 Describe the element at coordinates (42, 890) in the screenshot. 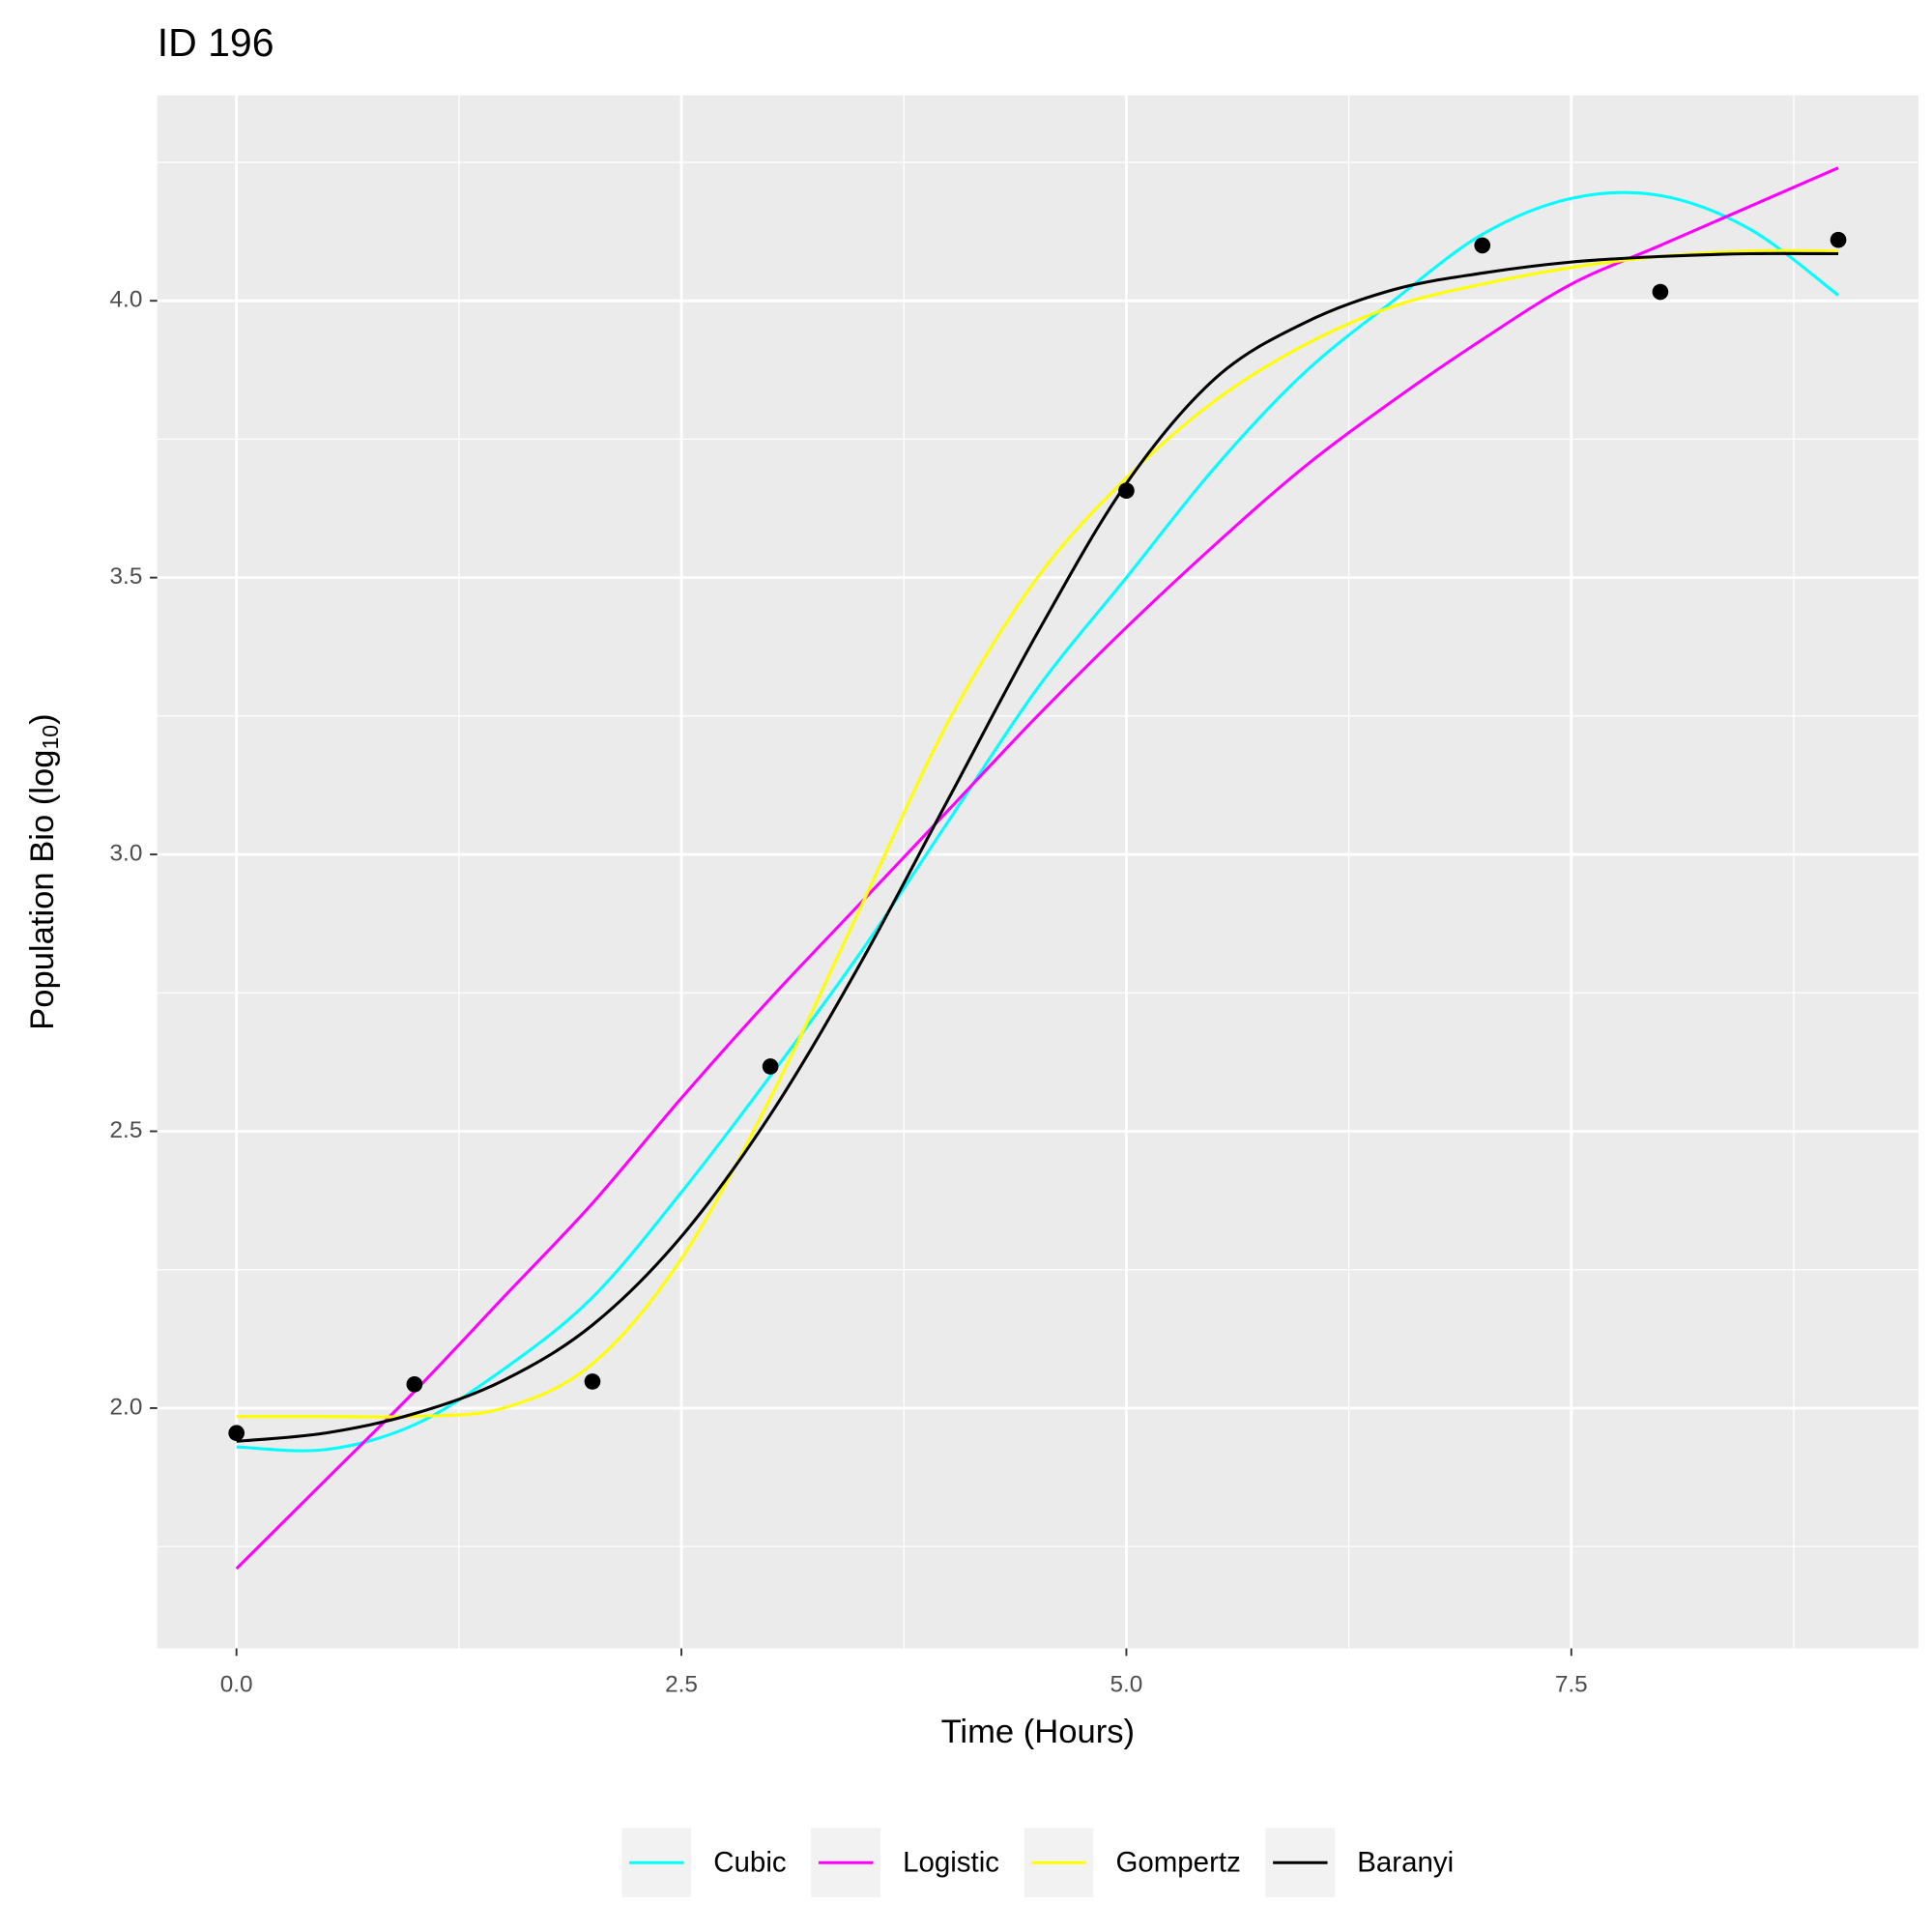

I see `y-axis-title-text: Population Bio (log` at that location.